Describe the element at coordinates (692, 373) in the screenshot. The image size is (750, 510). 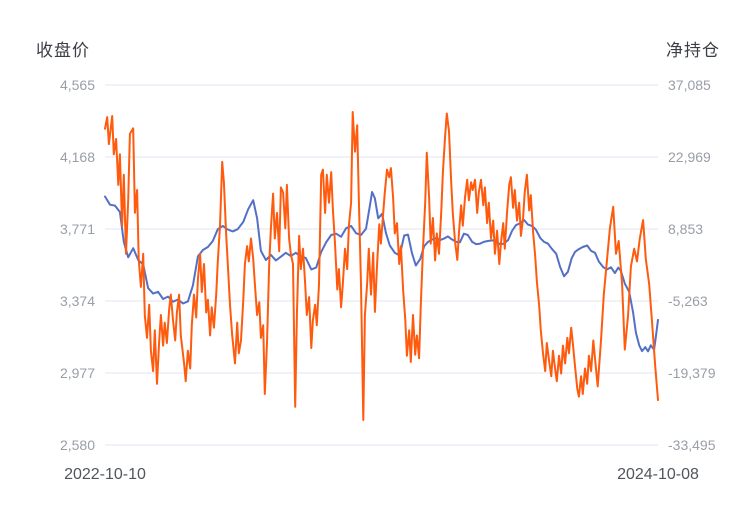
I see `right-axis-tick-label: -19,379` at that location.